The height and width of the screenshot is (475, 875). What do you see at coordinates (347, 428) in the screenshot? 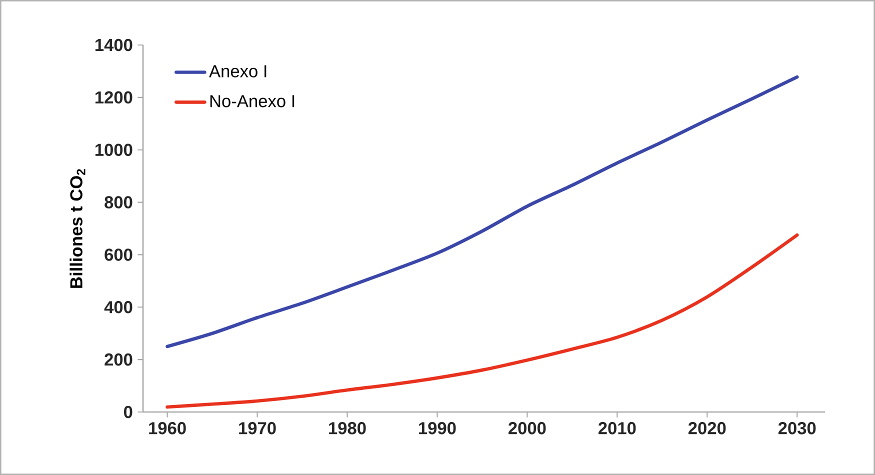
I see `x-tick-label: 1980` at bounding box center [347, 428].